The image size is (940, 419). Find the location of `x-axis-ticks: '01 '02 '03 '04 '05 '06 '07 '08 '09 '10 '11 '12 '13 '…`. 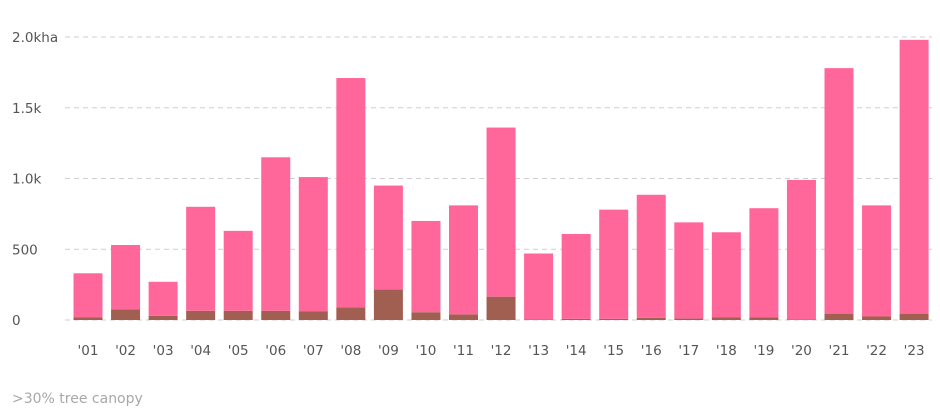

x-axis-ticks: '01 '02 '03 '04 '05 '06 '07 '08 '09 '10 '11 '12 '13 '… is located at coordinates (501, 351).